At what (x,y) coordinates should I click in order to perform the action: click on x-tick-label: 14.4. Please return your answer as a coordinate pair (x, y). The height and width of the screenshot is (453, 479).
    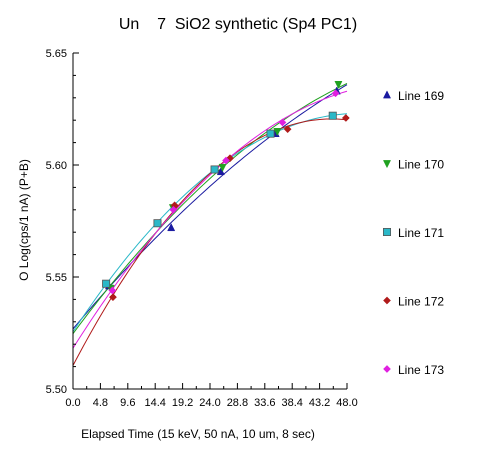
    Looking at the image, I should click on (154, 403).